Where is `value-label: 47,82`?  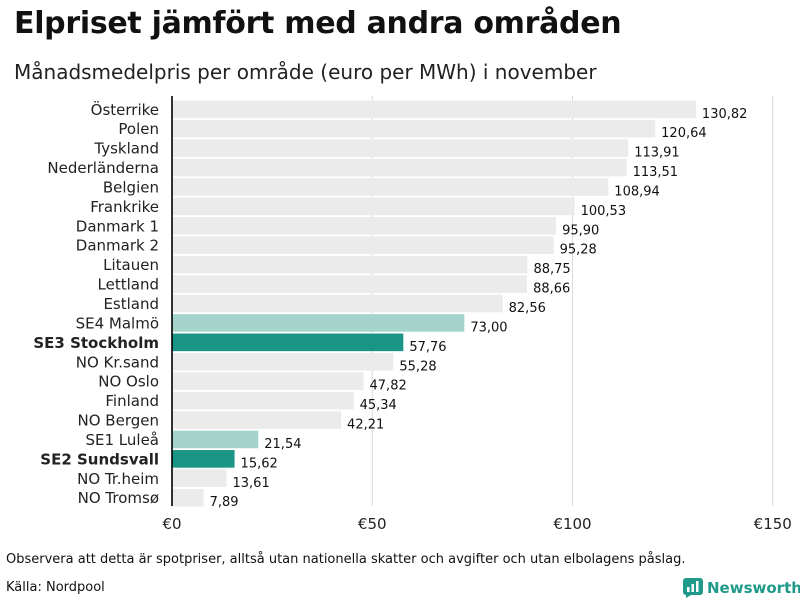 value-label: 47,82 is located at coordinates (388, 386).